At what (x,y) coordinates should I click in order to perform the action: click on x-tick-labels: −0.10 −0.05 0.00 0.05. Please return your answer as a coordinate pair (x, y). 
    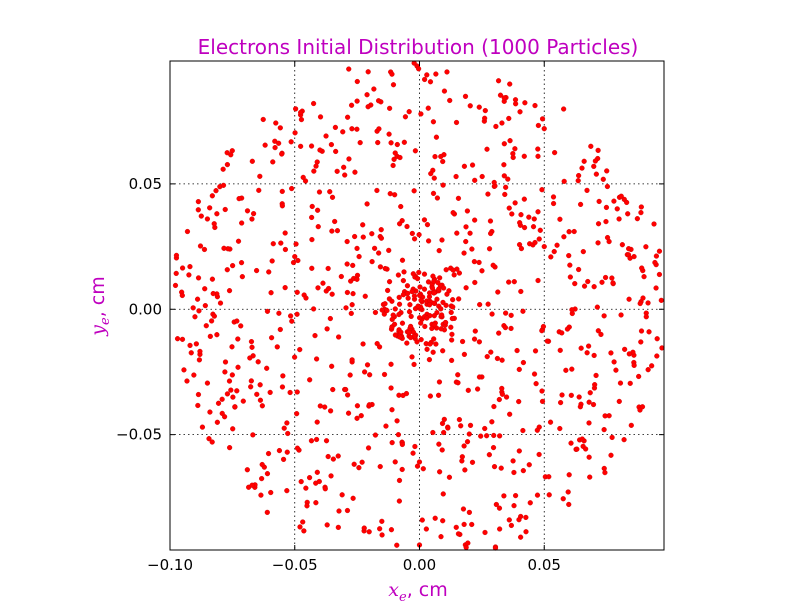
    Looking at the image, I should click on (354, 565).